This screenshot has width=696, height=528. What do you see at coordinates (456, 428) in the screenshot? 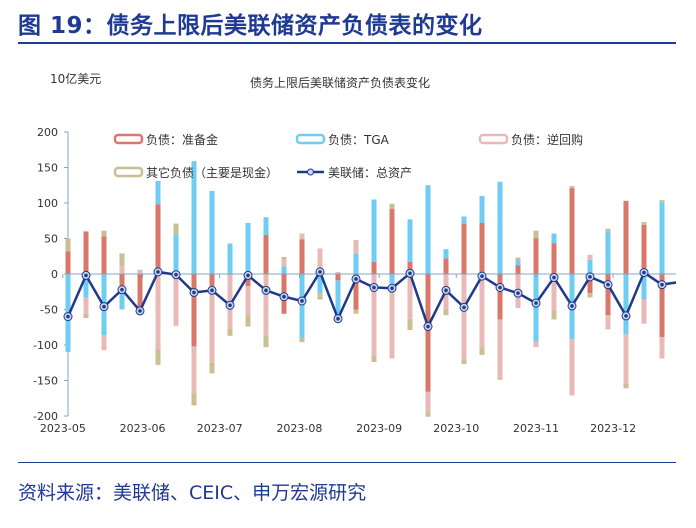
I see `x-tick-label: 2023-10` at bounding box center [456, 428].